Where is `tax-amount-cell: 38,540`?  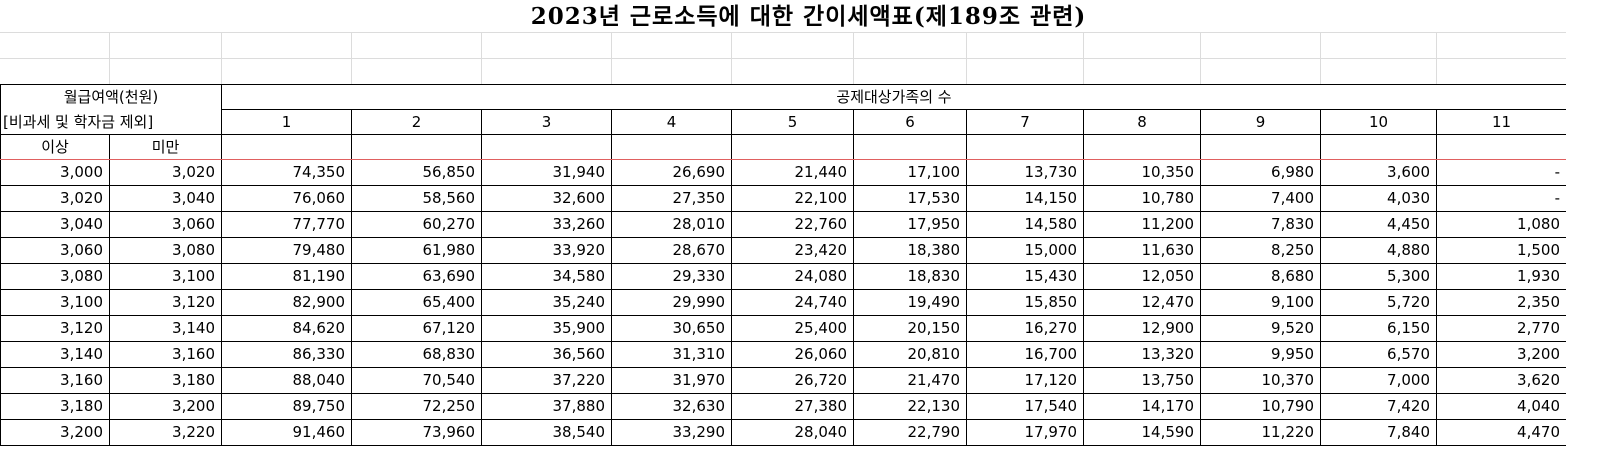 tax-amount-cell: 38,540 is located at coordinates (546, 432).